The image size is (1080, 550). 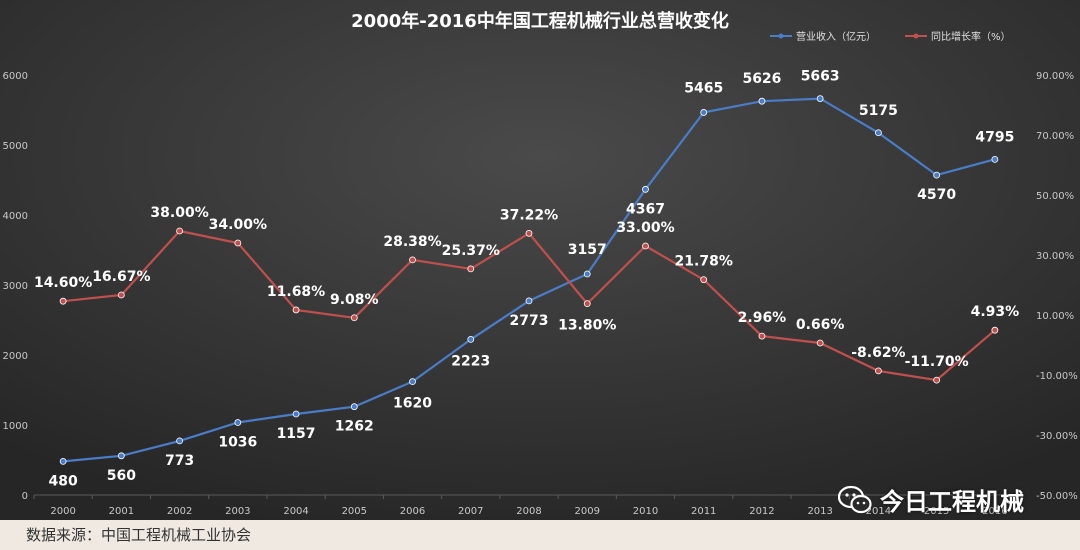 I want to click on y-right-tick-label: 10.00%, so click(x=1055, y=316).